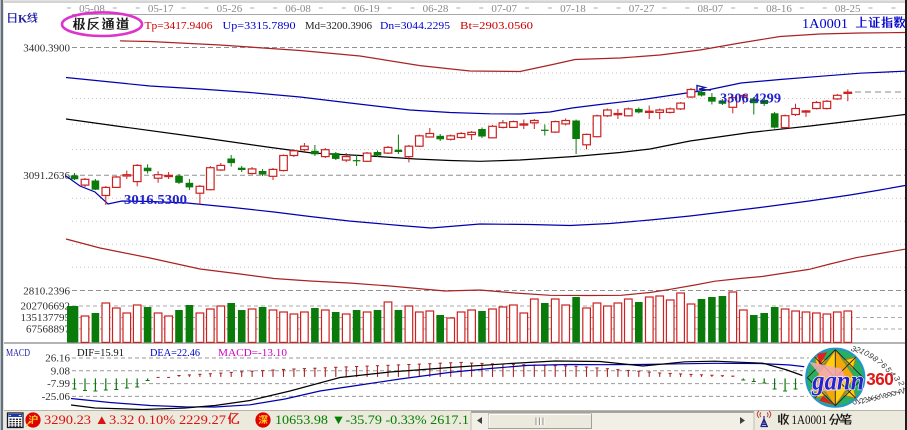 The width and height of the screenshot is (907, 430). Describe the element at coordinates (46, 307) in the screenshot. I see `svg-text: 202706692` at that location.